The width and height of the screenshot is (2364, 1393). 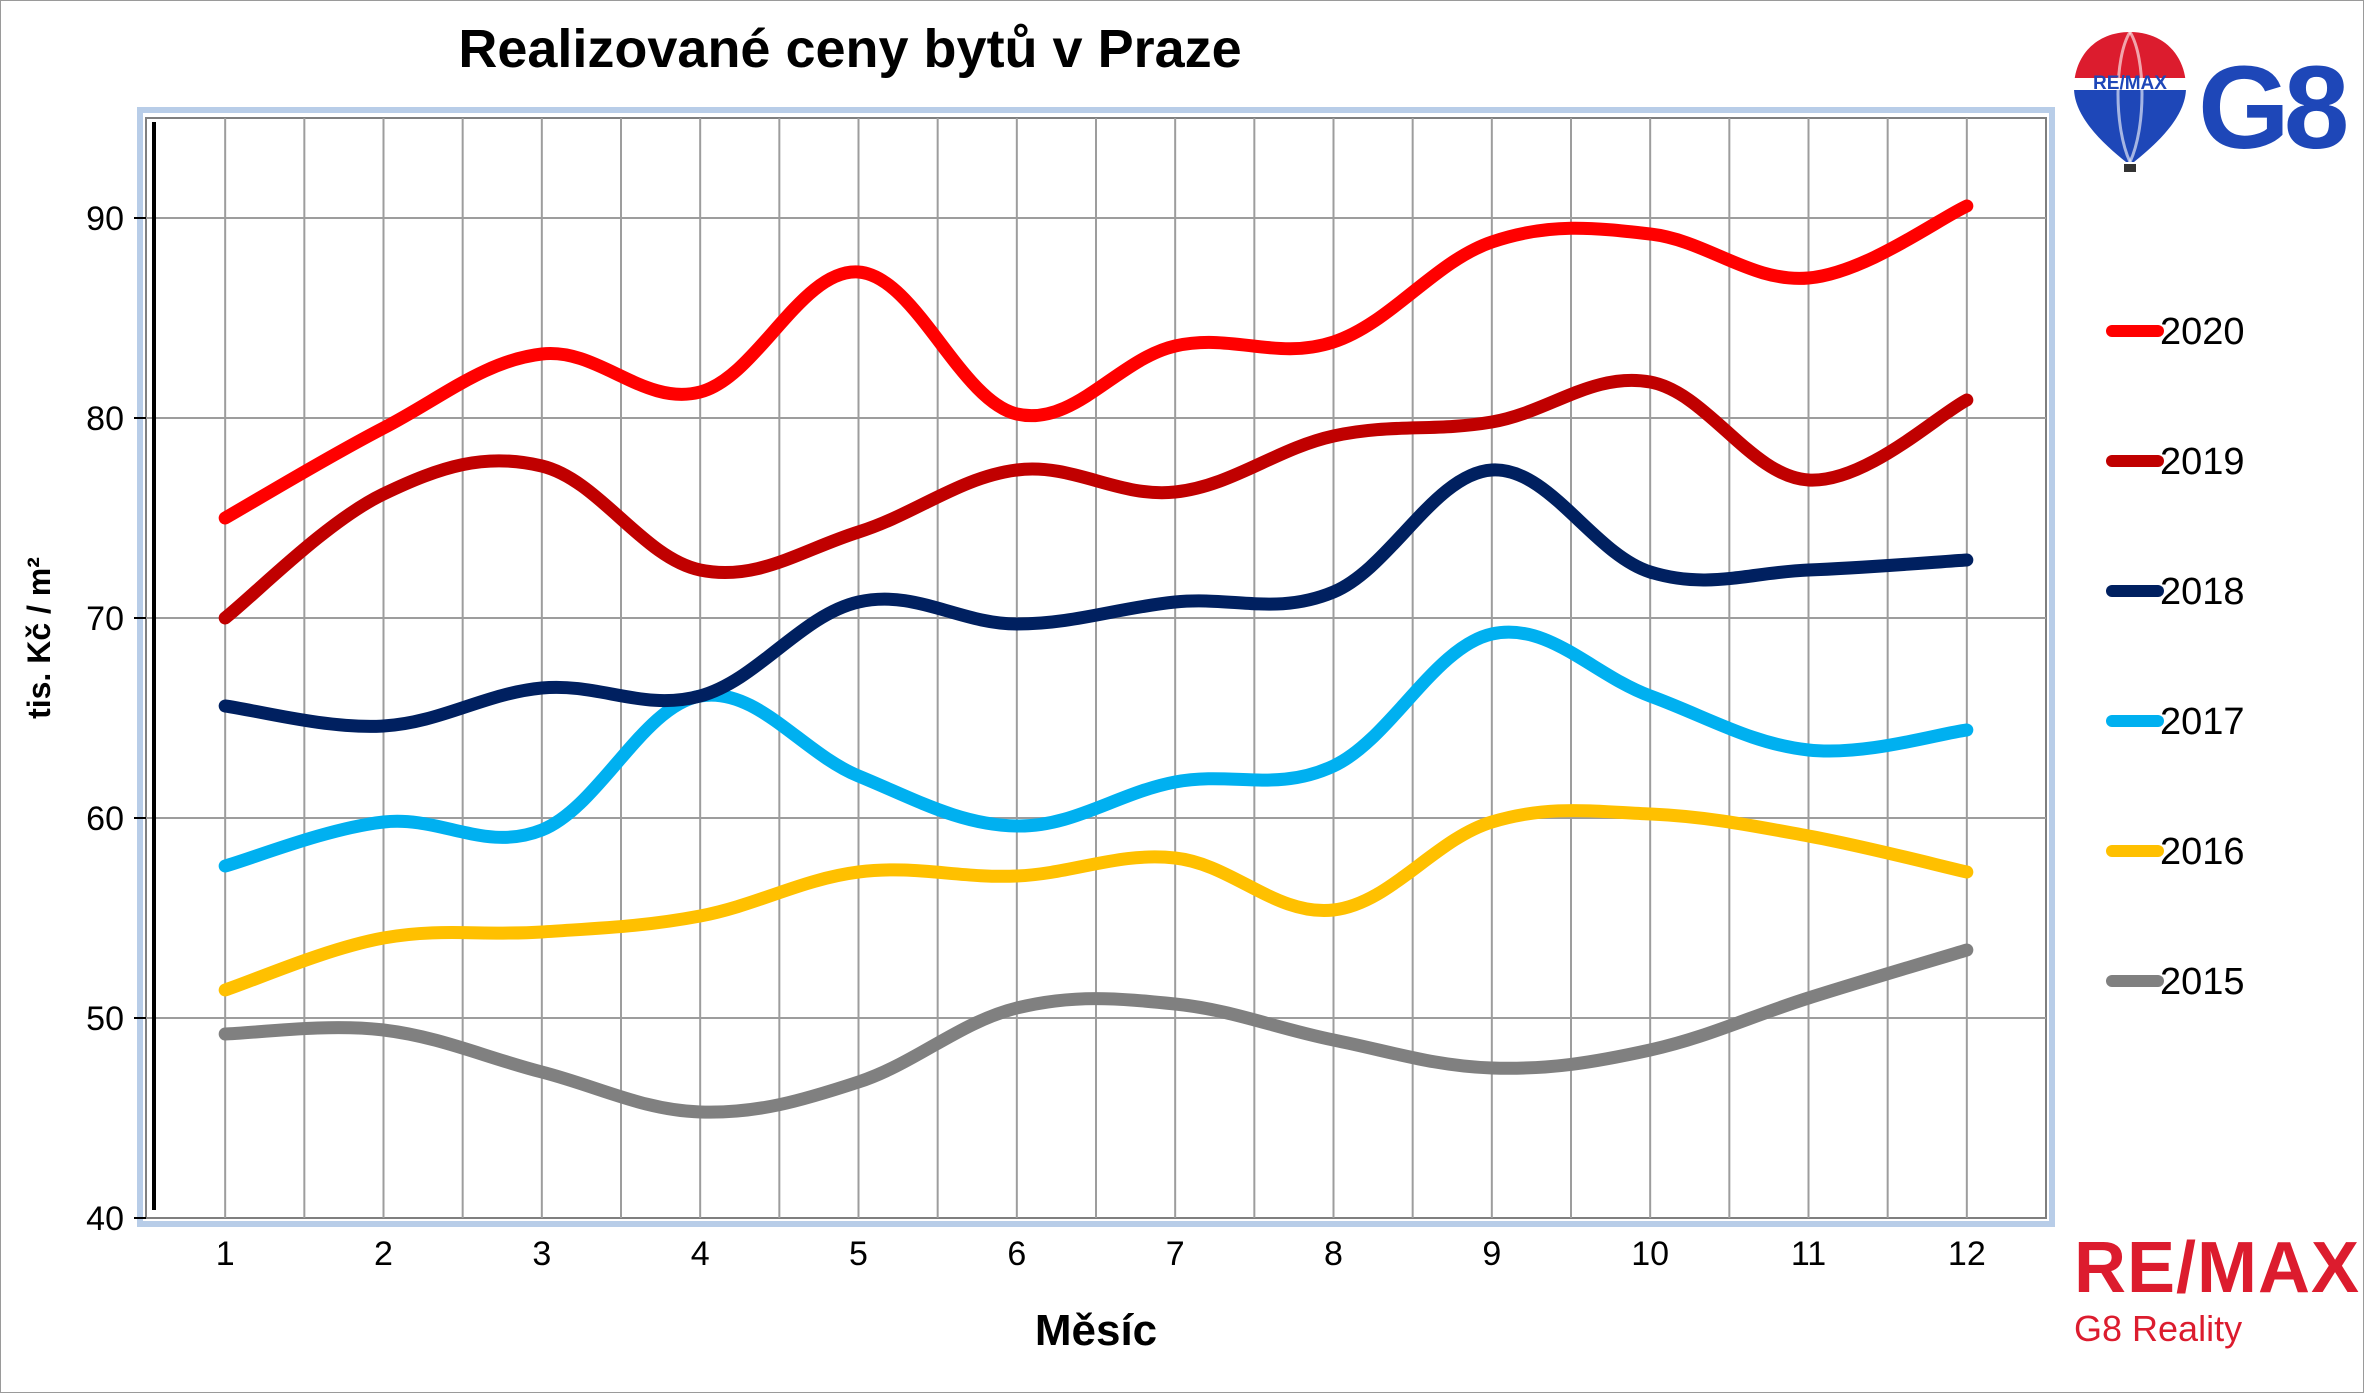 I want to click on y-tick-label: 70, so click(x=105, y=619).